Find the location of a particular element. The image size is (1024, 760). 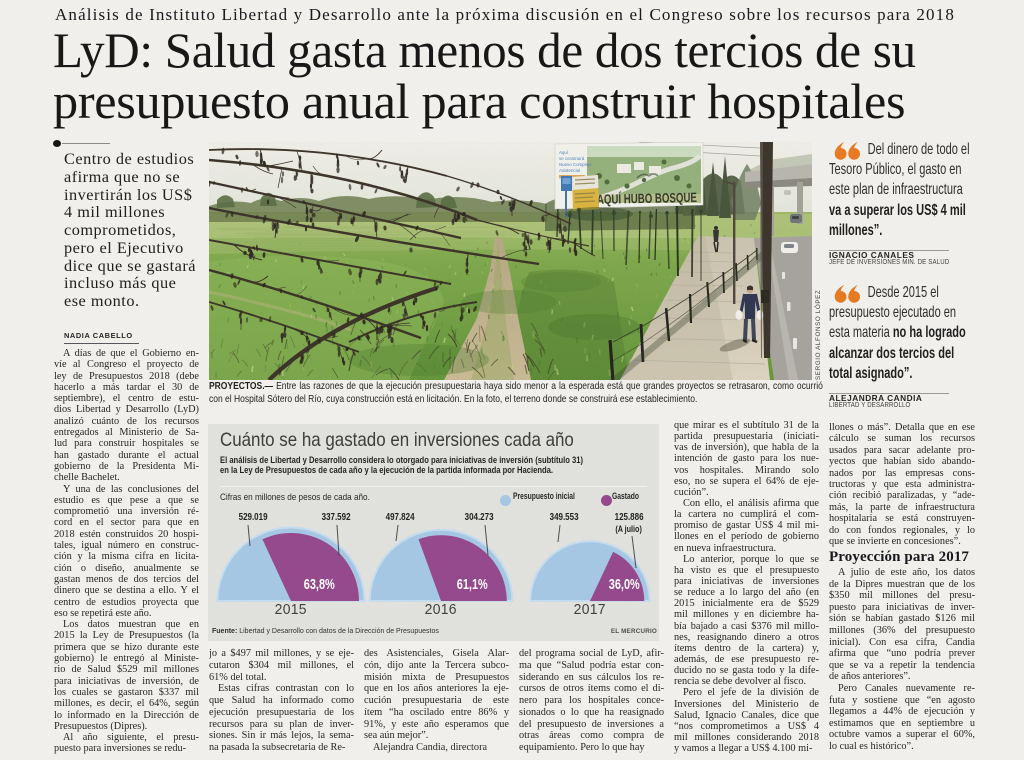

text-line: ha visto es que el presupuesto is located at coordinates (746, 570).